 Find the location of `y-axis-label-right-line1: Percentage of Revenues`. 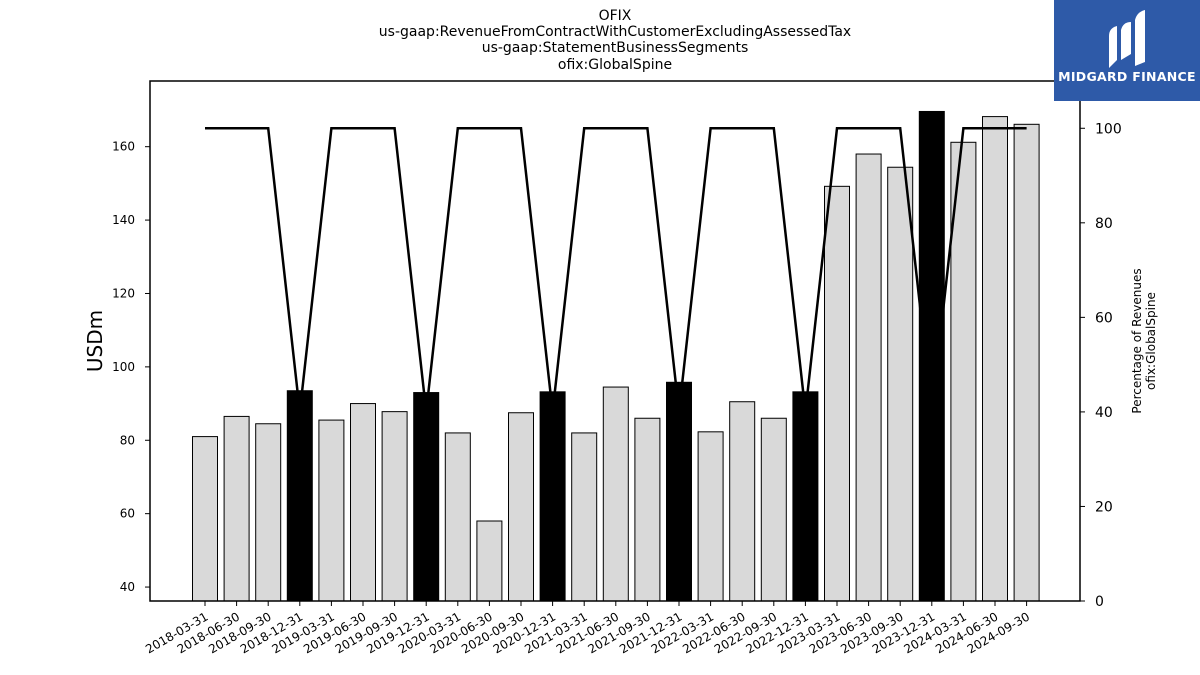

y-axis-label-right-line1: Percentage of Revenues is located at coordinates (1137, 340).